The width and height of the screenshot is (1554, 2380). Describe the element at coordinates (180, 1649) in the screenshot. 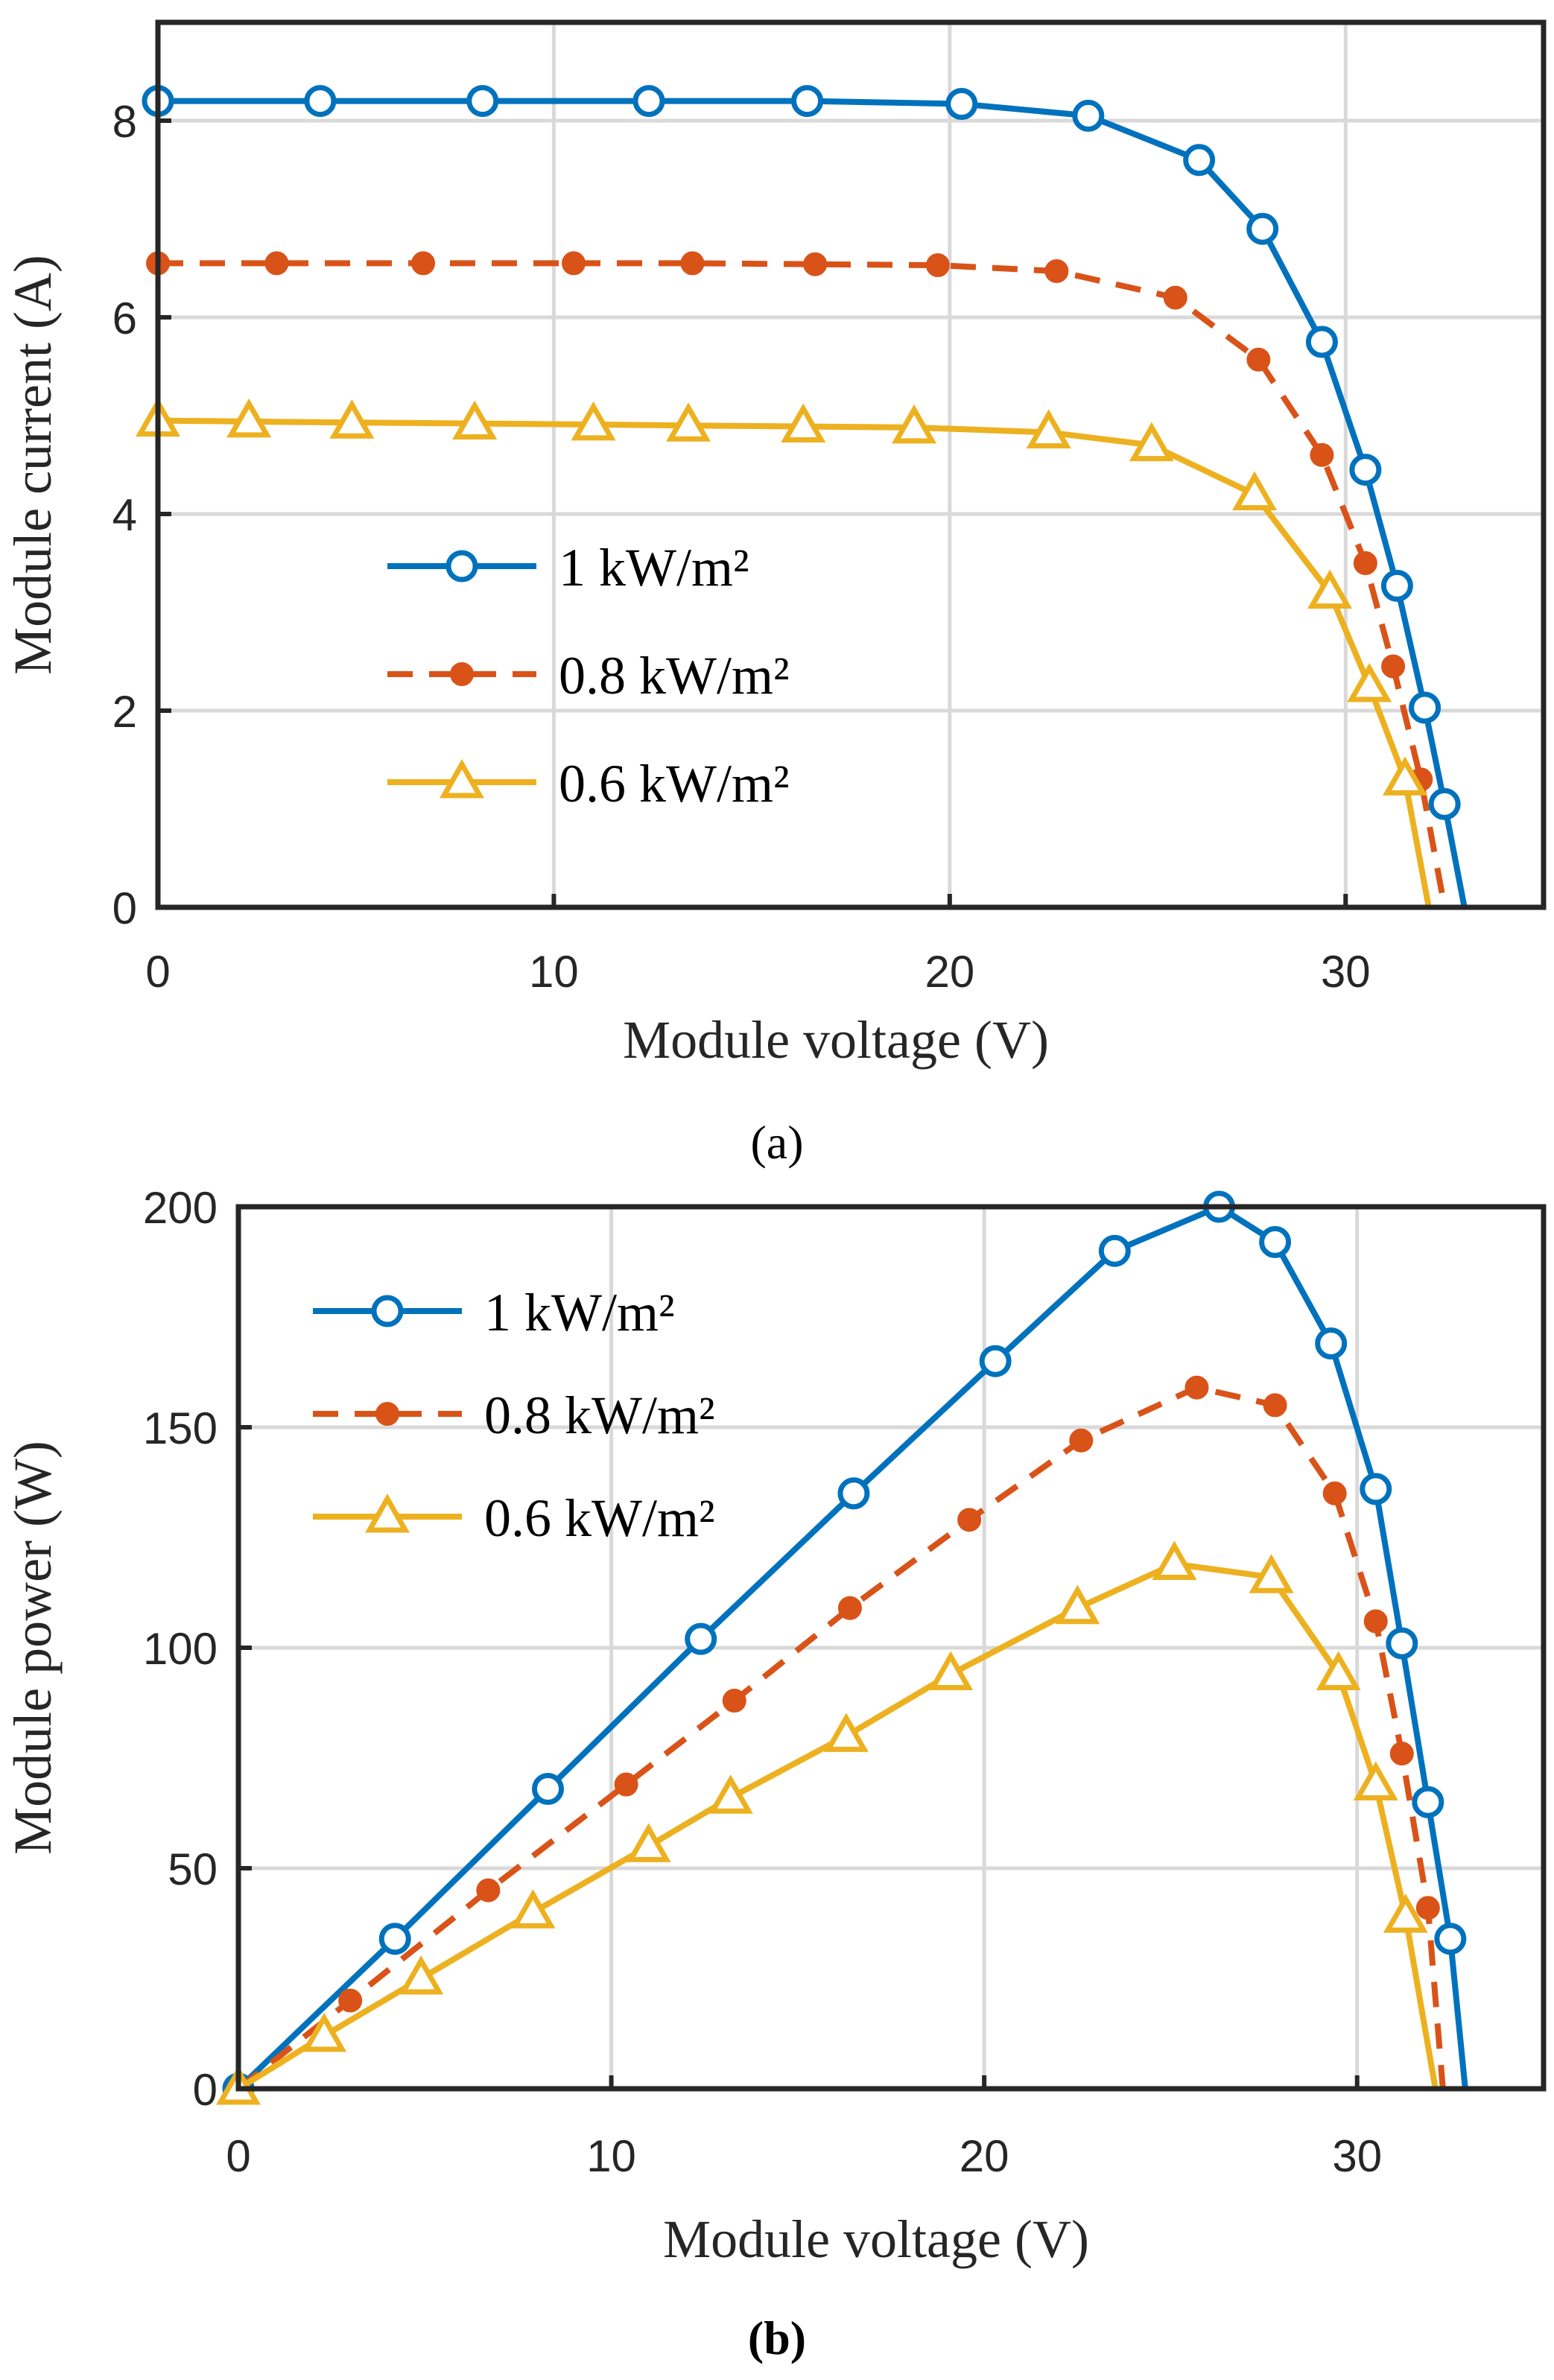

I see `y-tick-label: 100` at that location.